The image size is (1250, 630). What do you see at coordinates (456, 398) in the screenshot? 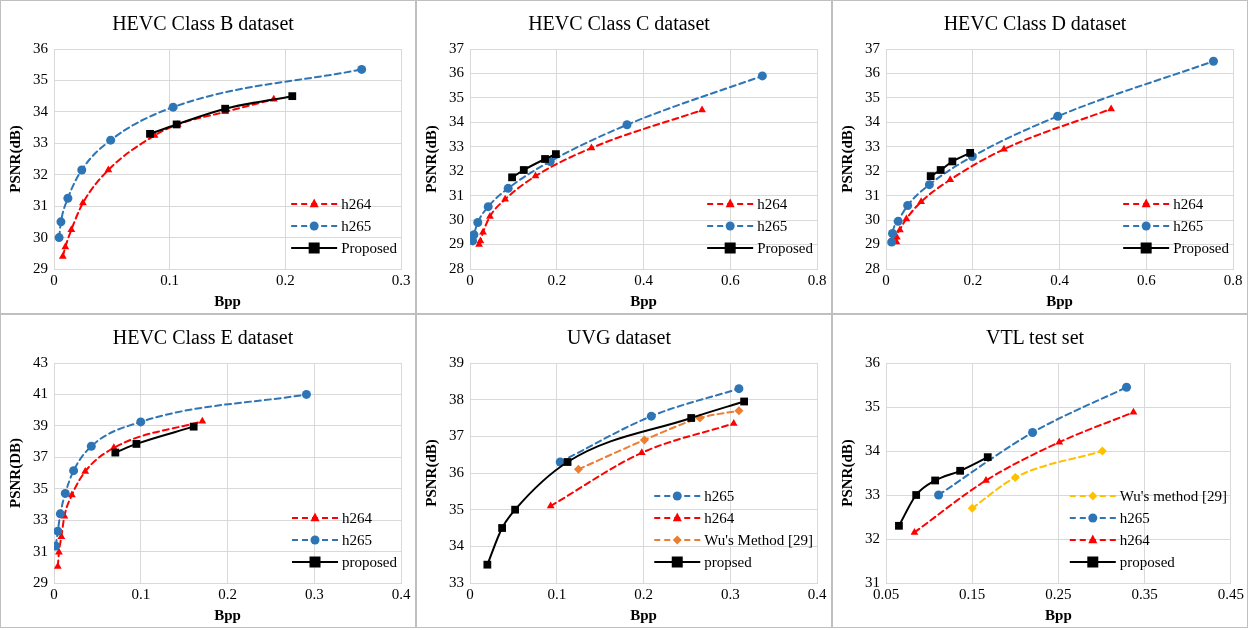
I see `y-tick-label: 38` at bounding box center [456, 398].